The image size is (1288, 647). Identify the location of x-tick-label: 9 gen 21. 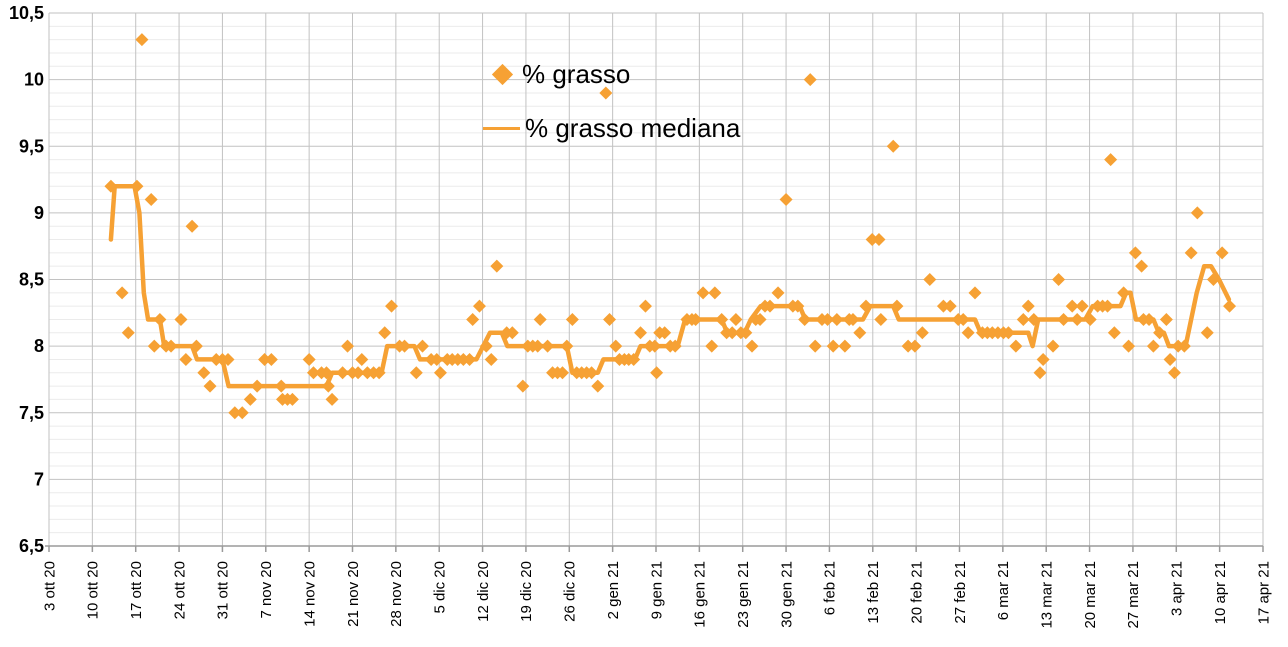
(656, 590).